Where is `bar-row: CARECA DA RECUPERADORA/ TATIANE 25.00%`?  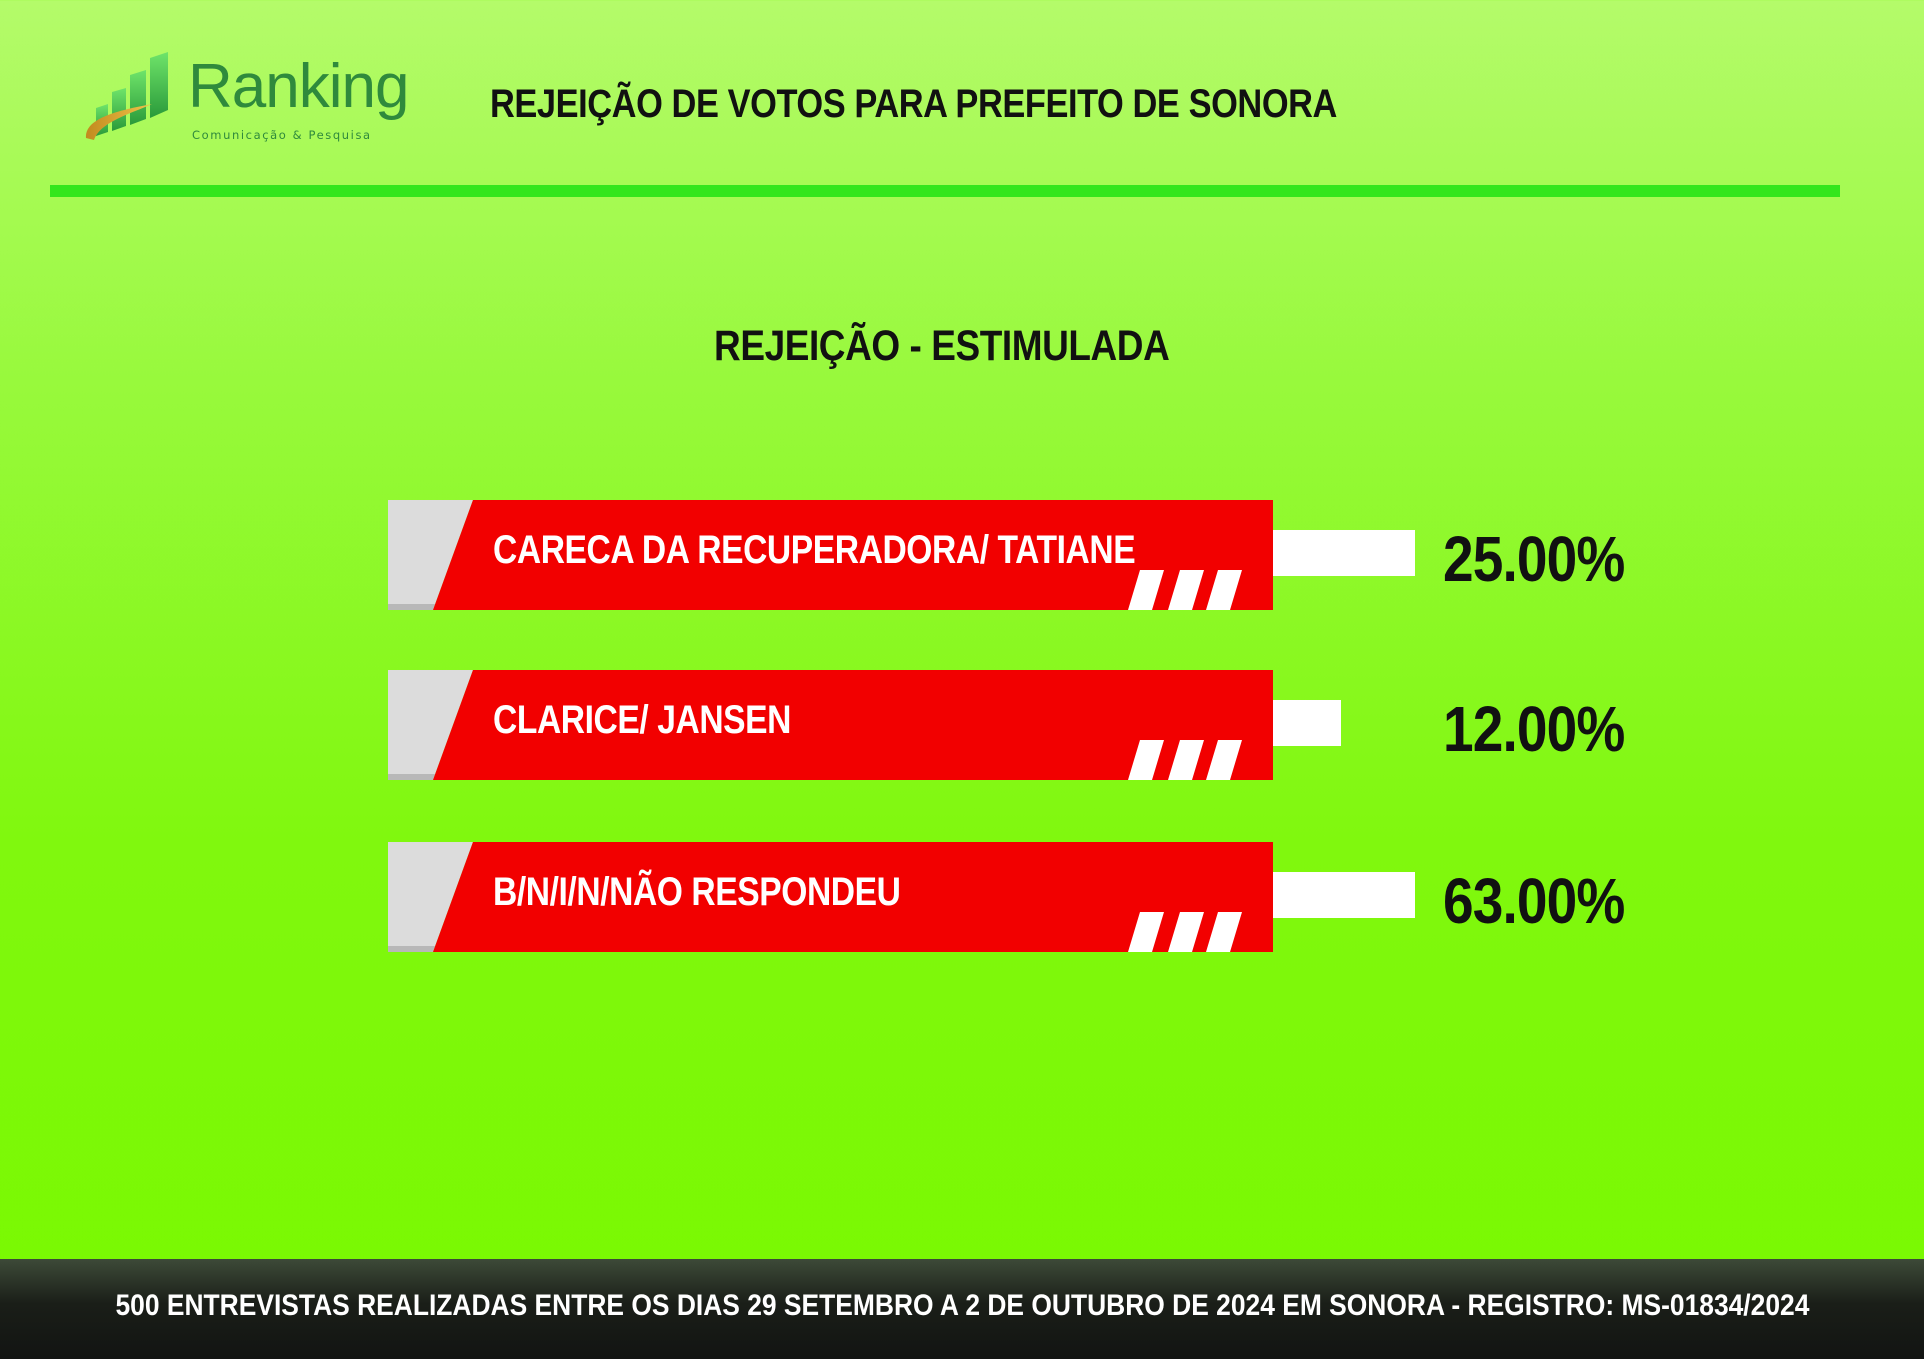 bar-row: CARECA DA RECUPERADORA/ TATIANE 25.00% is located at coordinates (1038, 555).